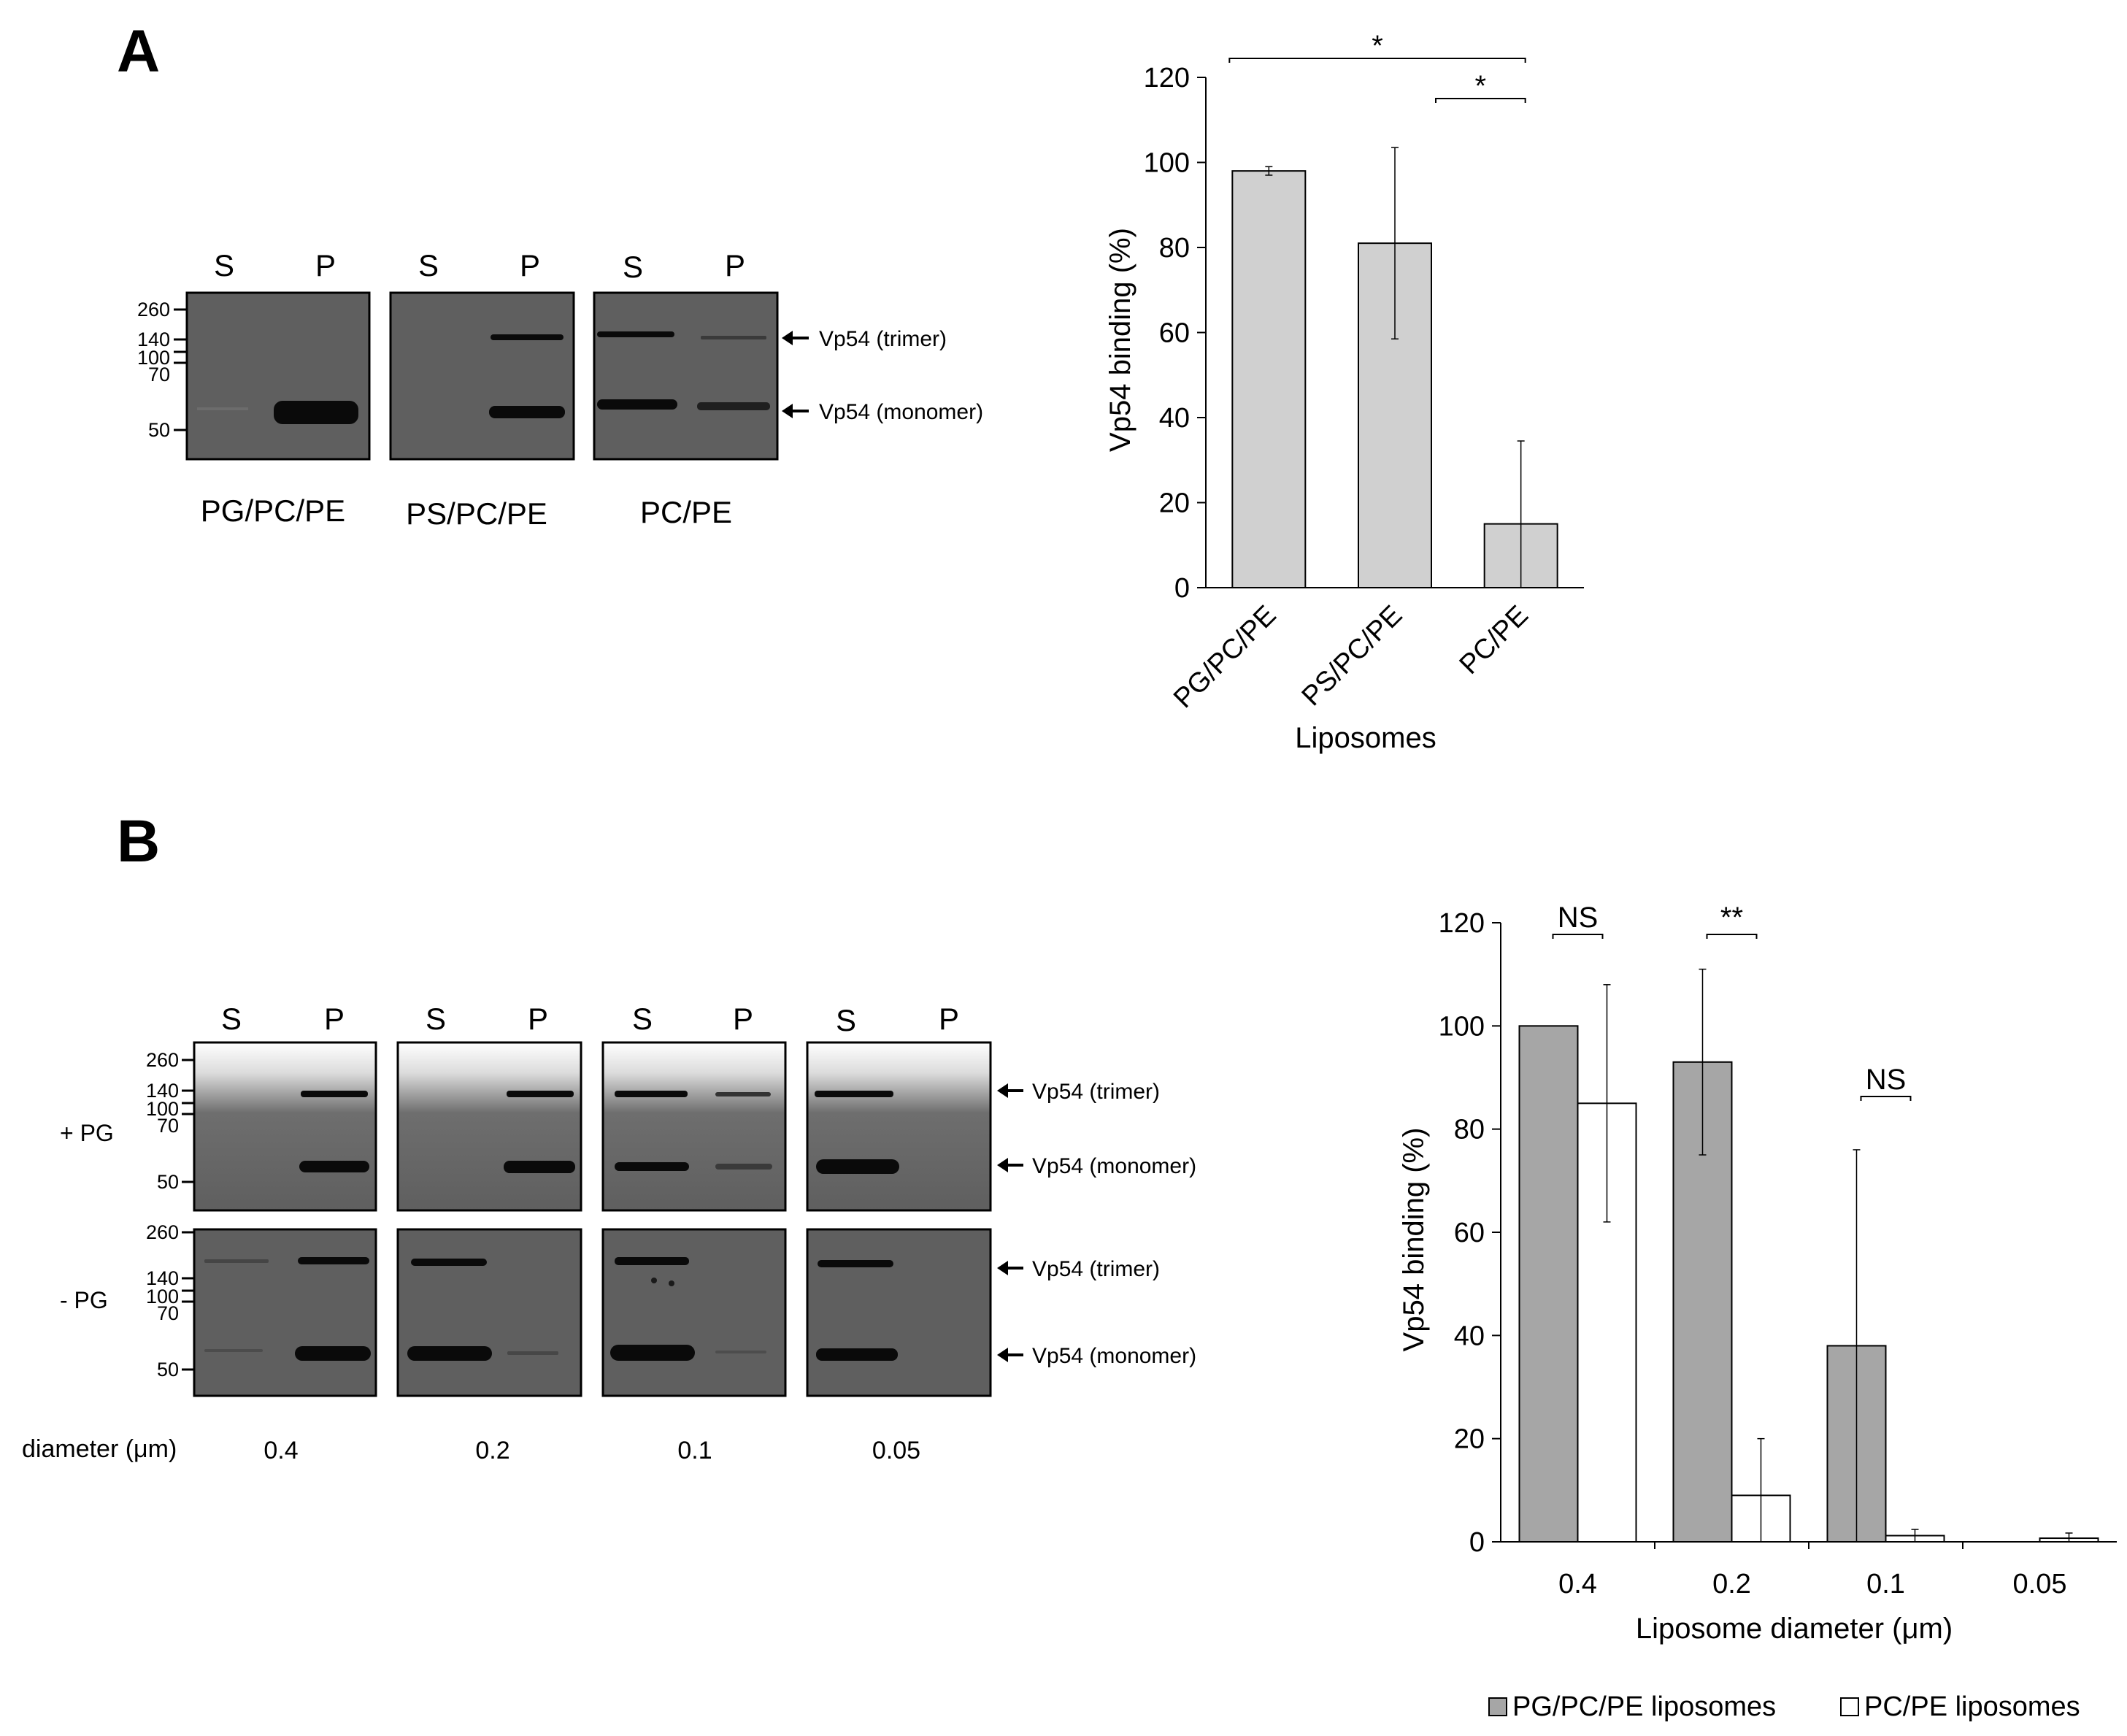  I want to click on blot-panel-name: PC/PE, so click(686, 512).